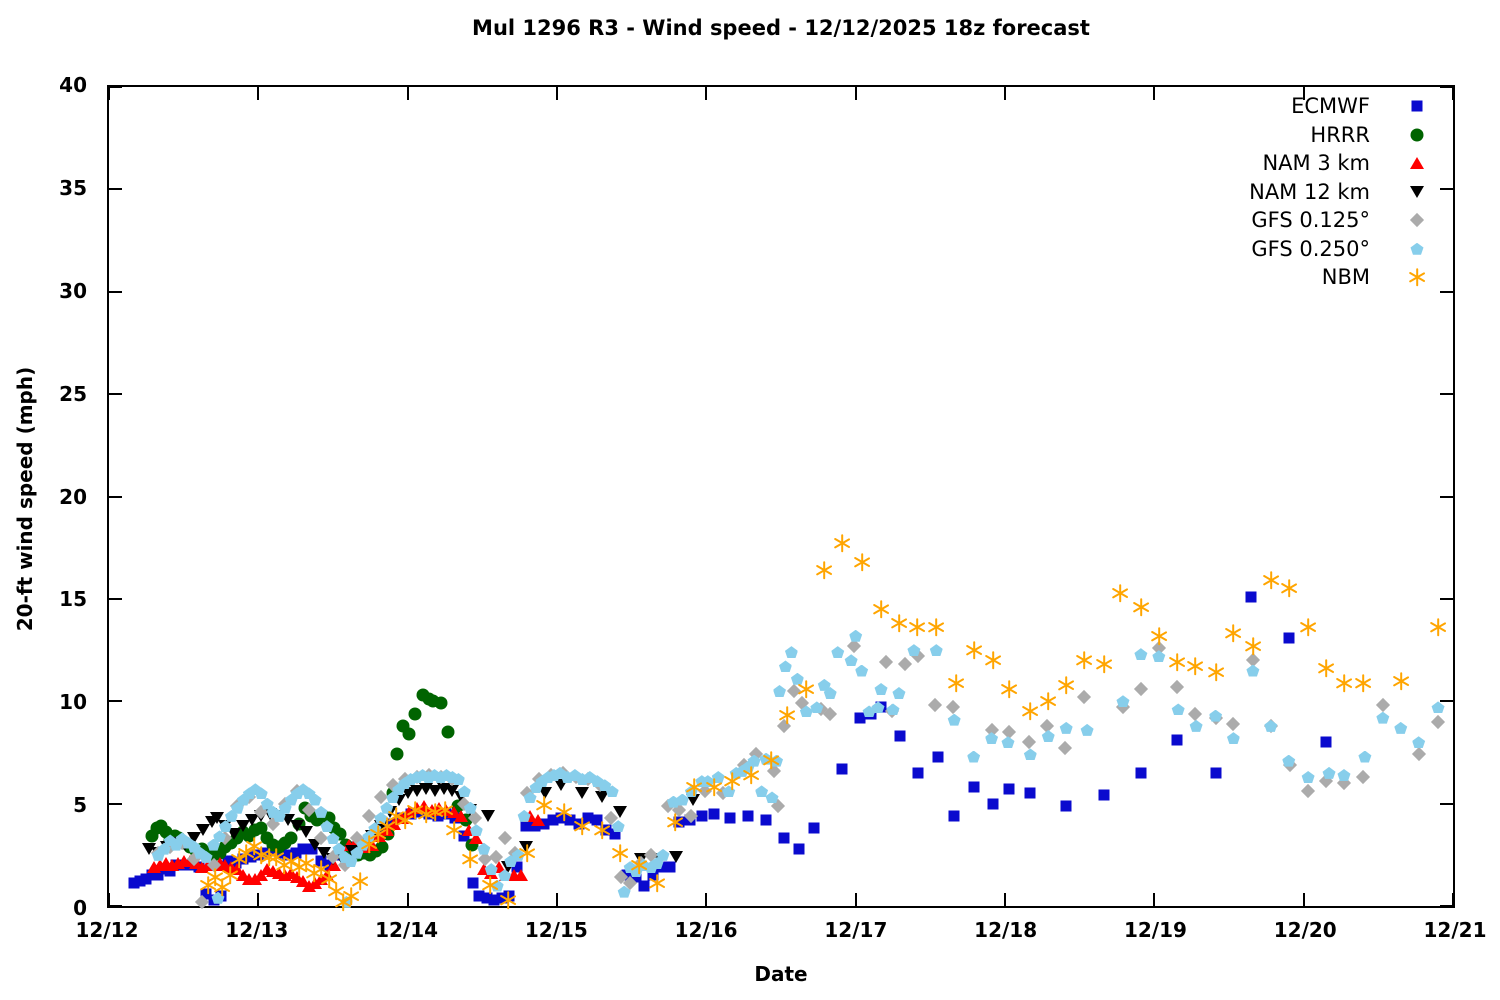  I want to click on legend-label: HRRR, so click(1340, 134).